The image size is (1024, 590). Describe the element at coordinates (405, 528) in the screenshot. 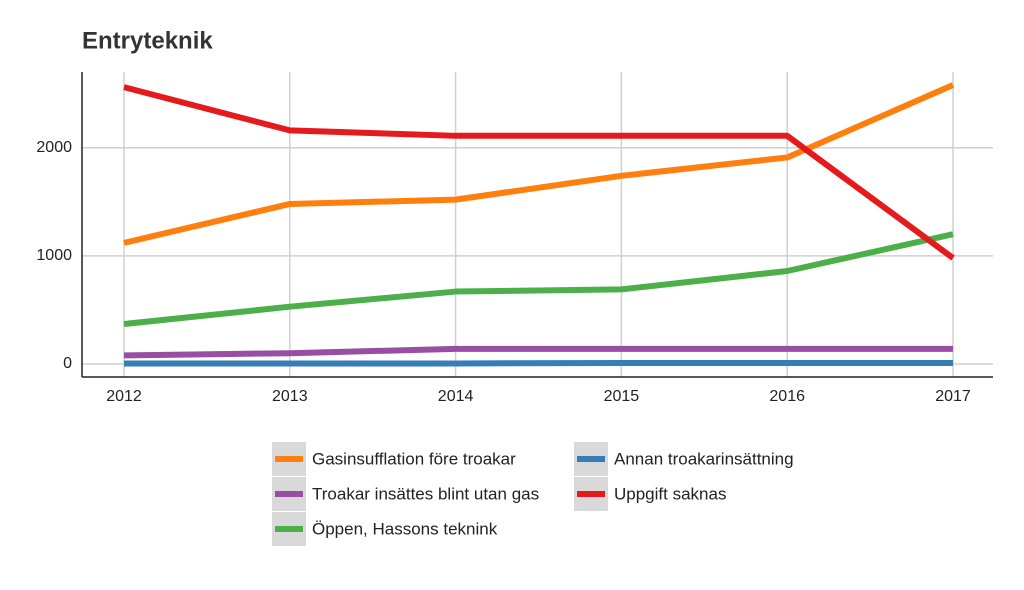

I see `legend-label: Öppen, Hassons teknink` at that location.